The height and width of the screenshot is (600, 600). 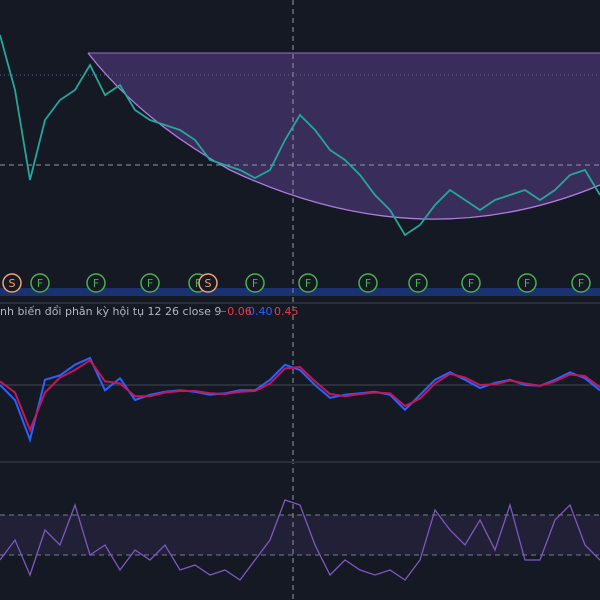 What do you see at coordinates (110, 311) in the screenshot?
I see `indicator-name: nh biến đổi phân kỳ hội tụ 12 26 close 9` at bounding box center [110, 311].